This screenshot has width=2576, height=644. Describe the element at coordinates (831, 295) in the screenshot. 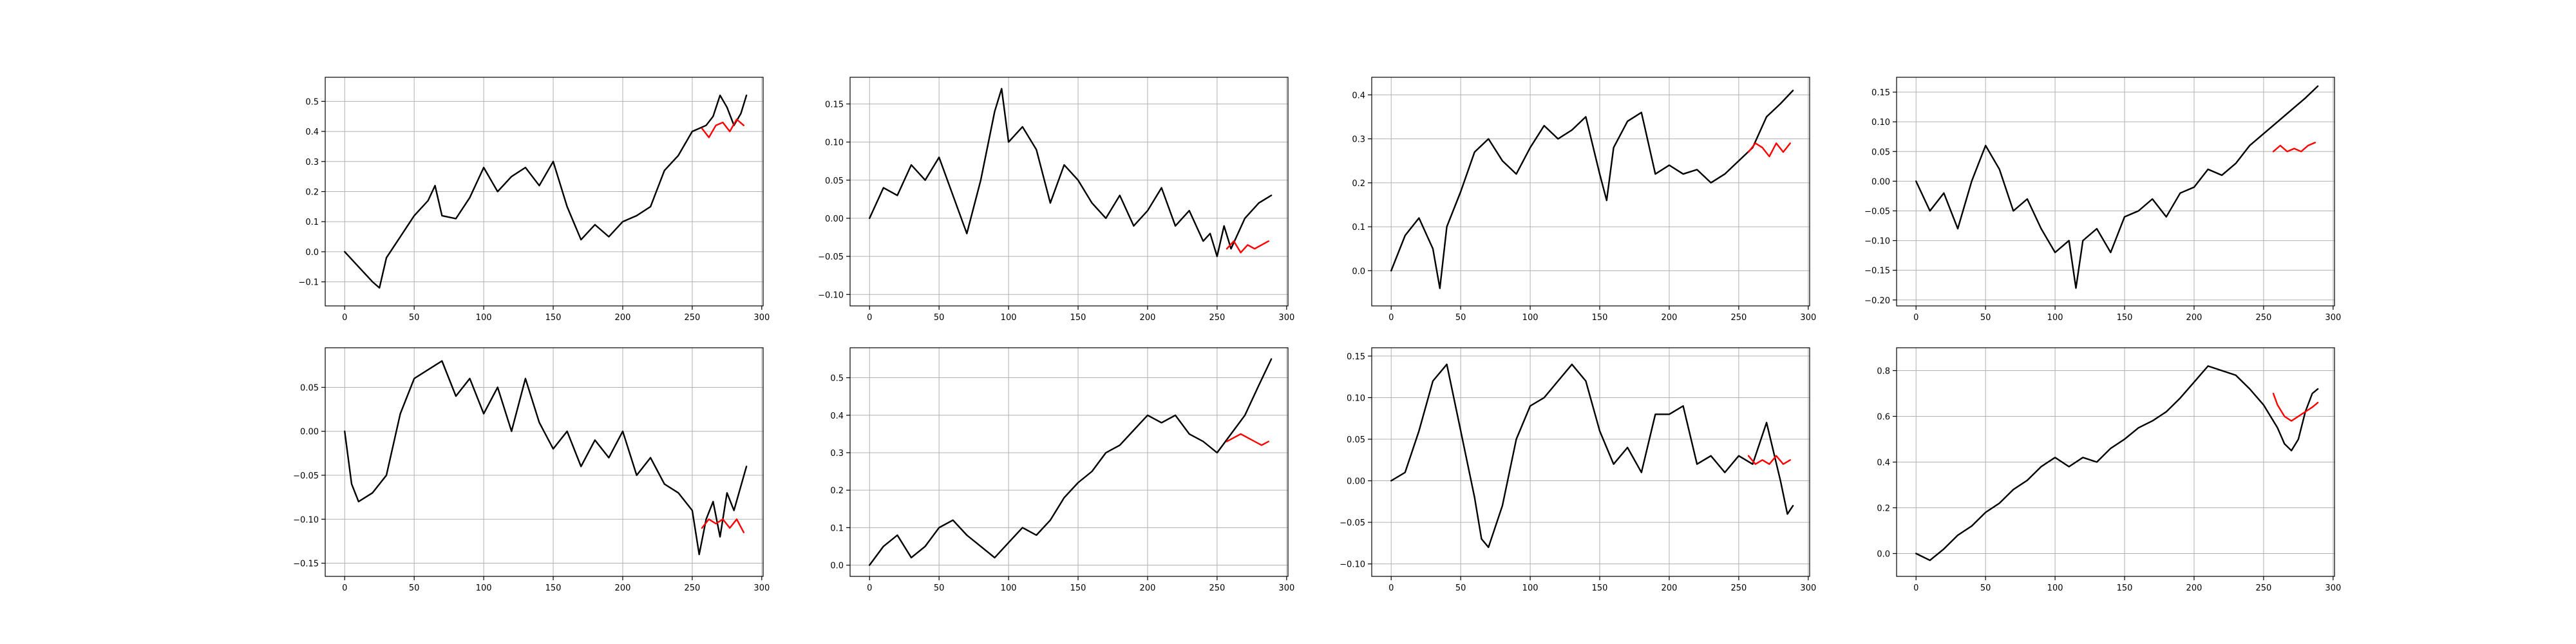

I see `y-tick-label: −0.10` at that location.